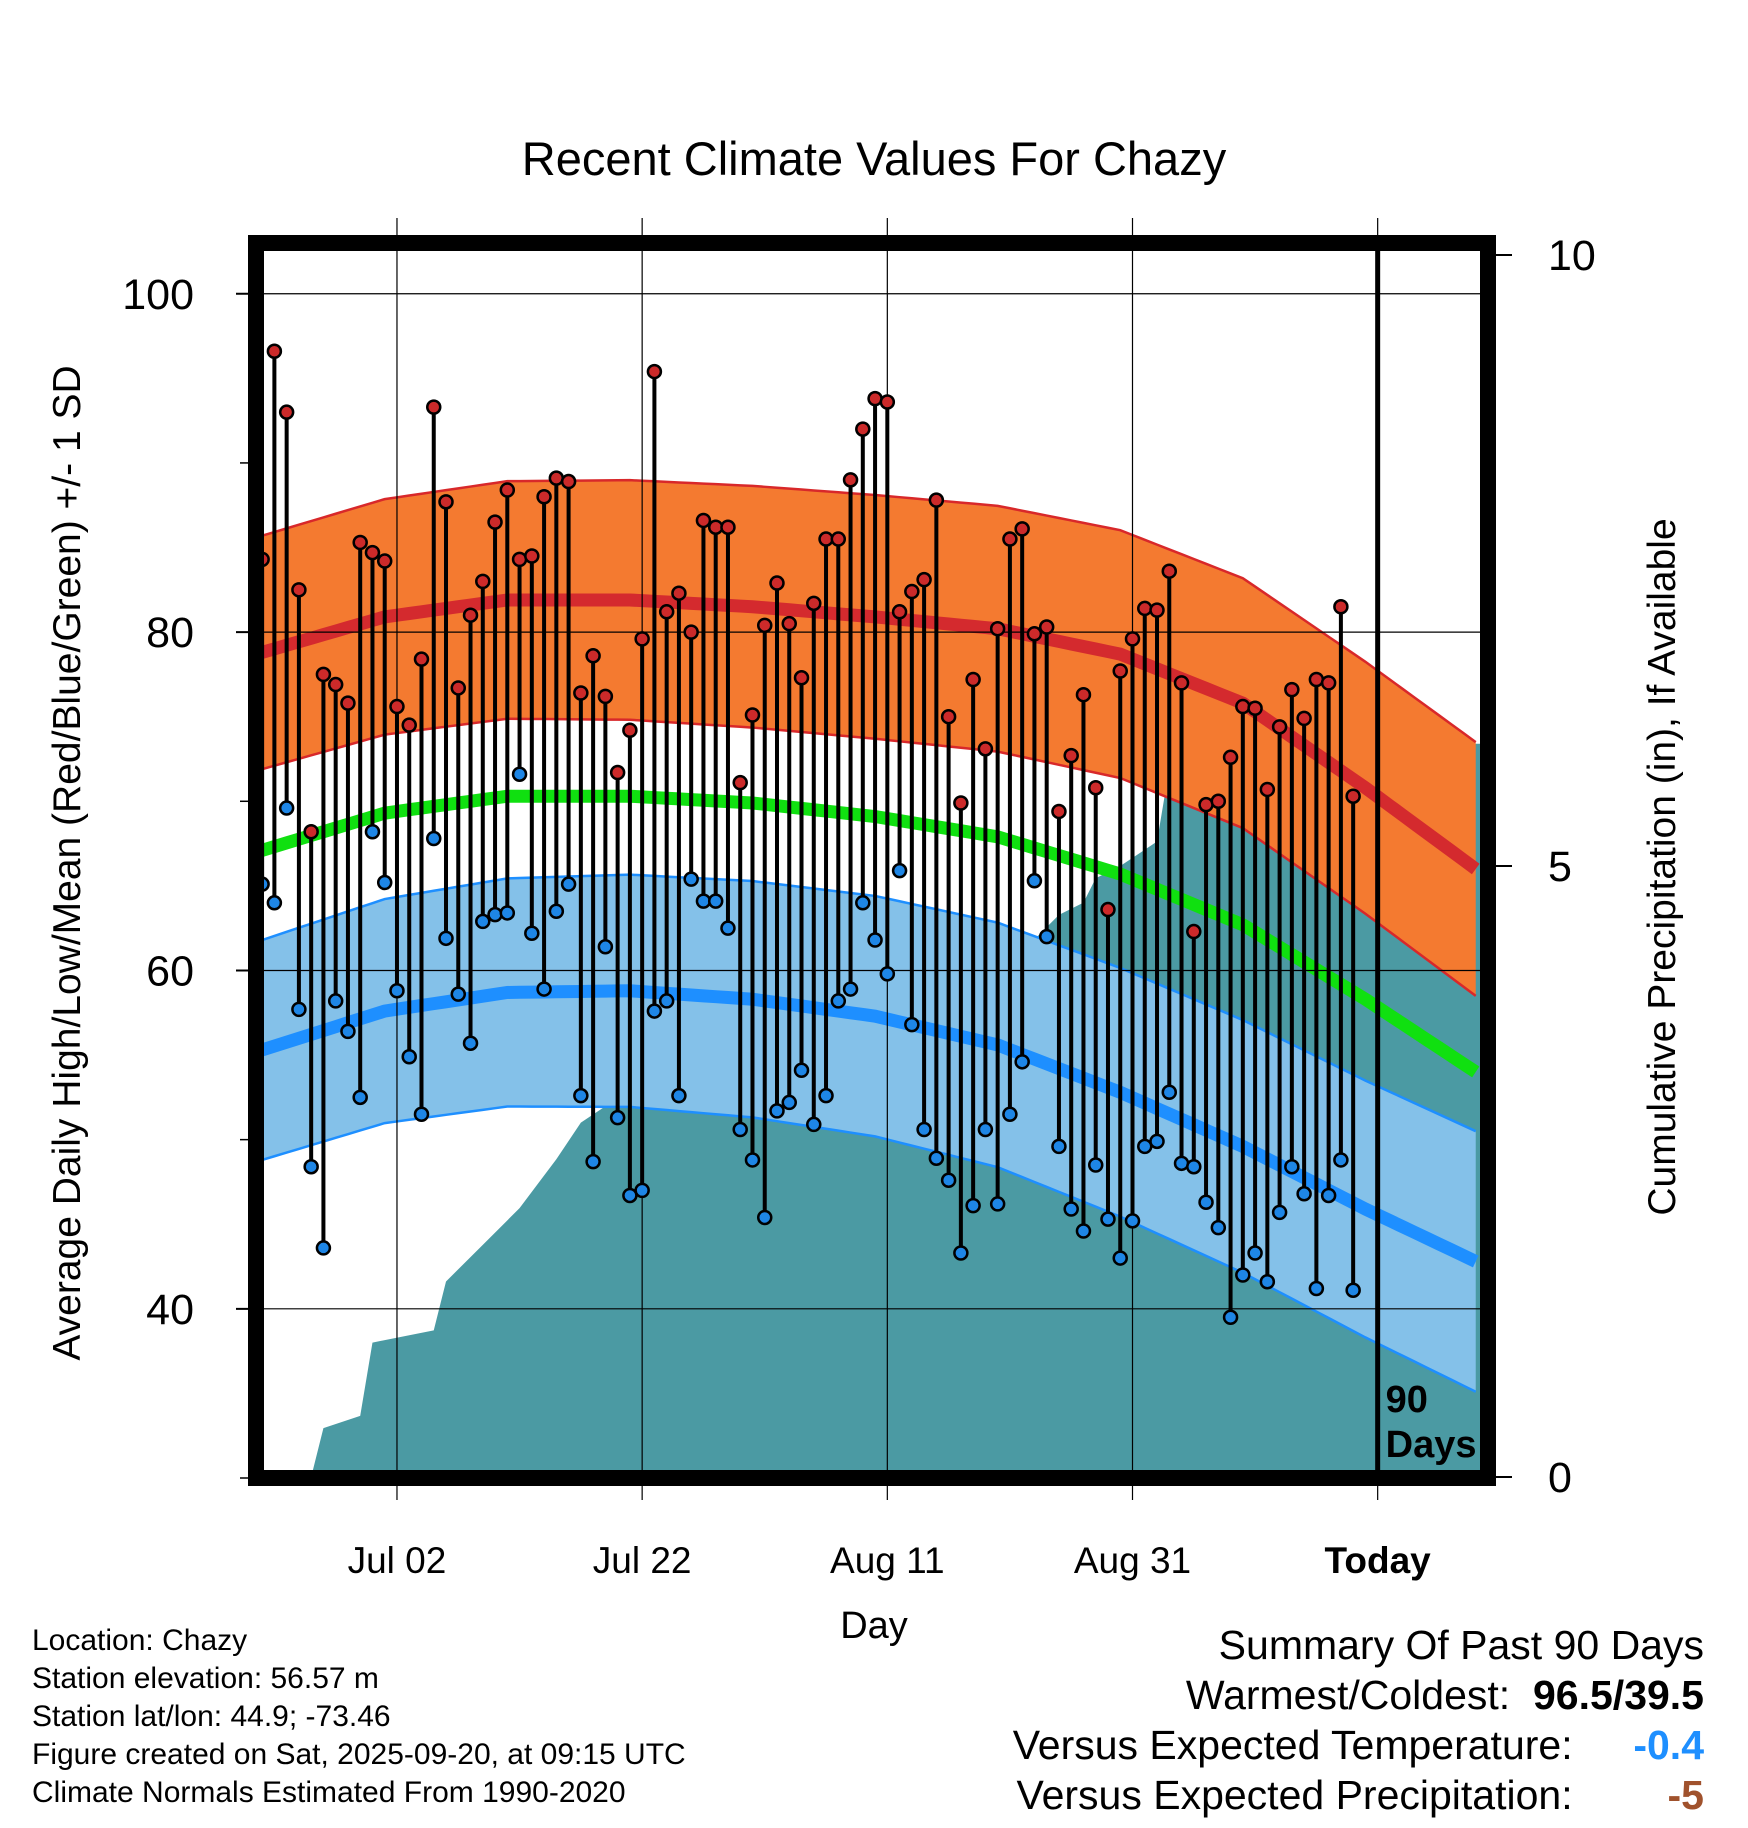  Describe the element at coordinates (1431, 1445) in the screenshot. I see `today-marker-label: Days` at that location.